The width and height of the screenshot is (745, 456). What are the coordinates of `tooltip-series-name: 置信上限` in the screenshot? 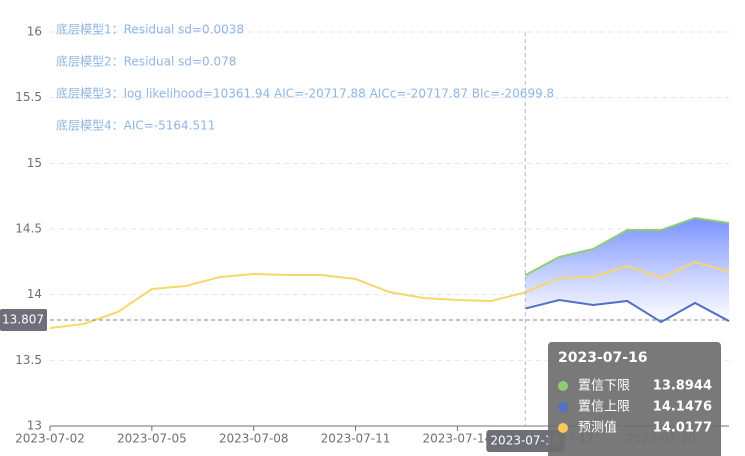 It's located at (604, 407).